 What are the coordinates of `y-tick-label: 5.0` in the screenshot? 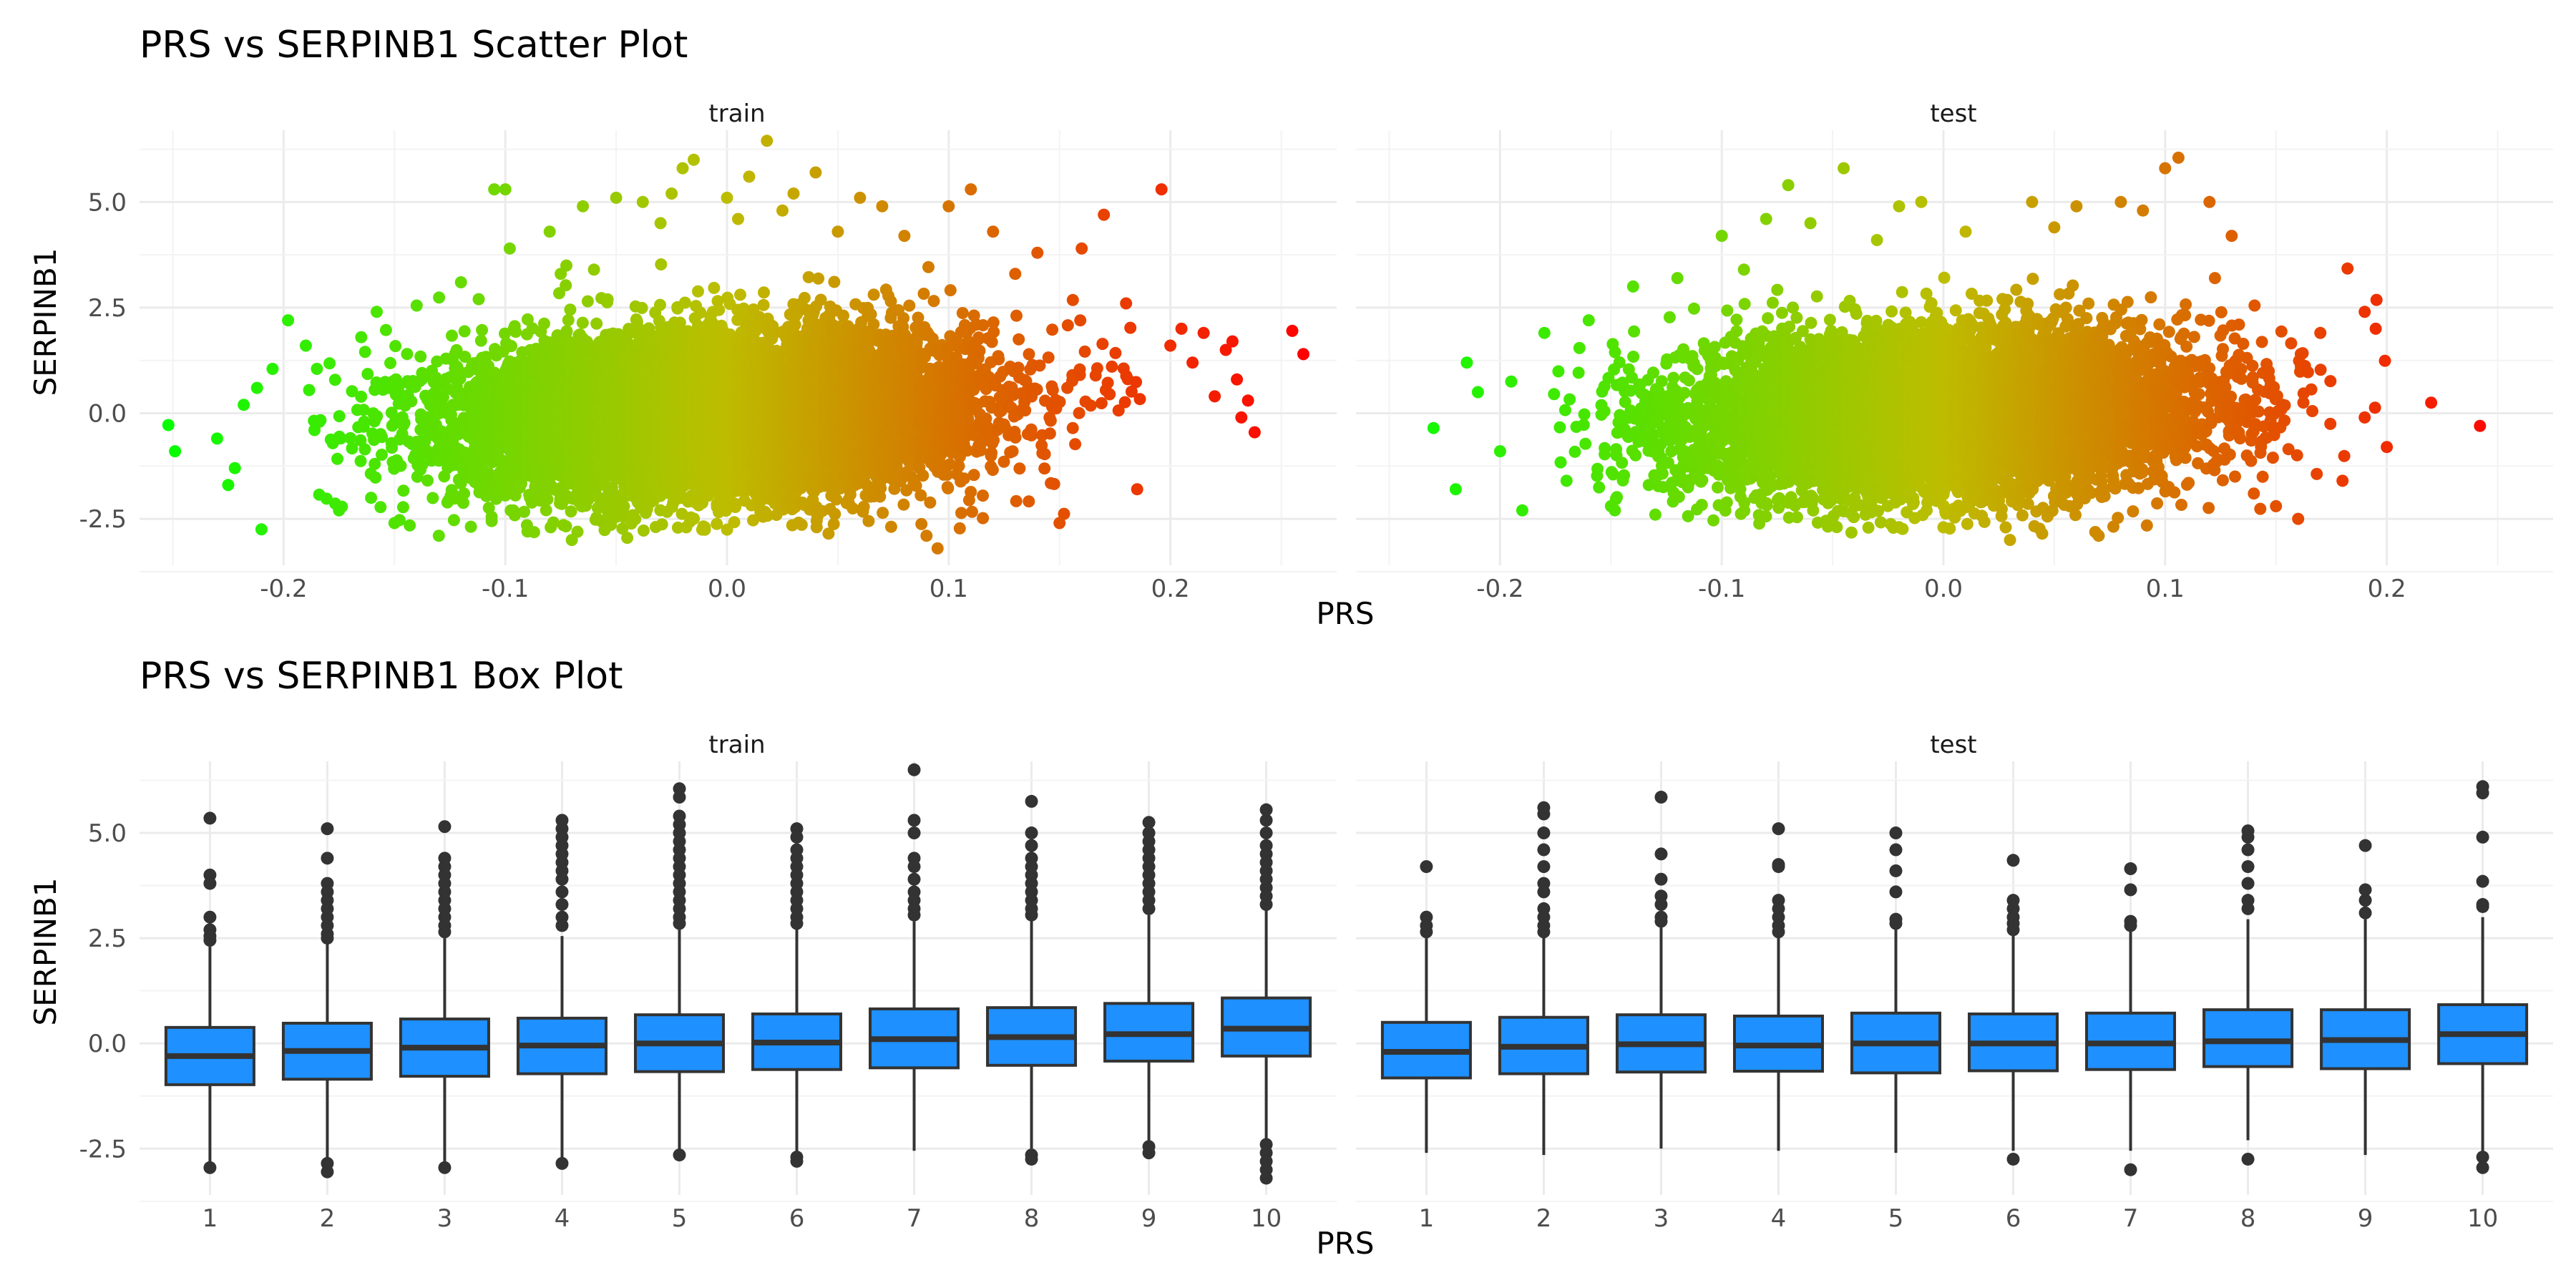 It's located at (107, 202).